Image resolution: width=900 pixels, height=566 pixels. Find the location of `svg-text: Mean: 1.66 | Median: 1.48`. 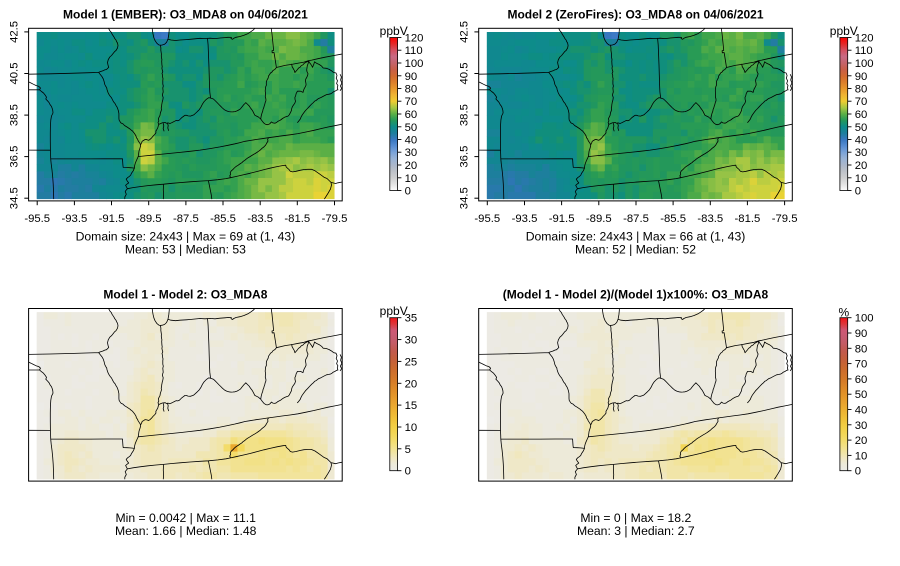

svg-text: Mean: 1.66 | Median: 1.48 is located at coordinates (186, 531).